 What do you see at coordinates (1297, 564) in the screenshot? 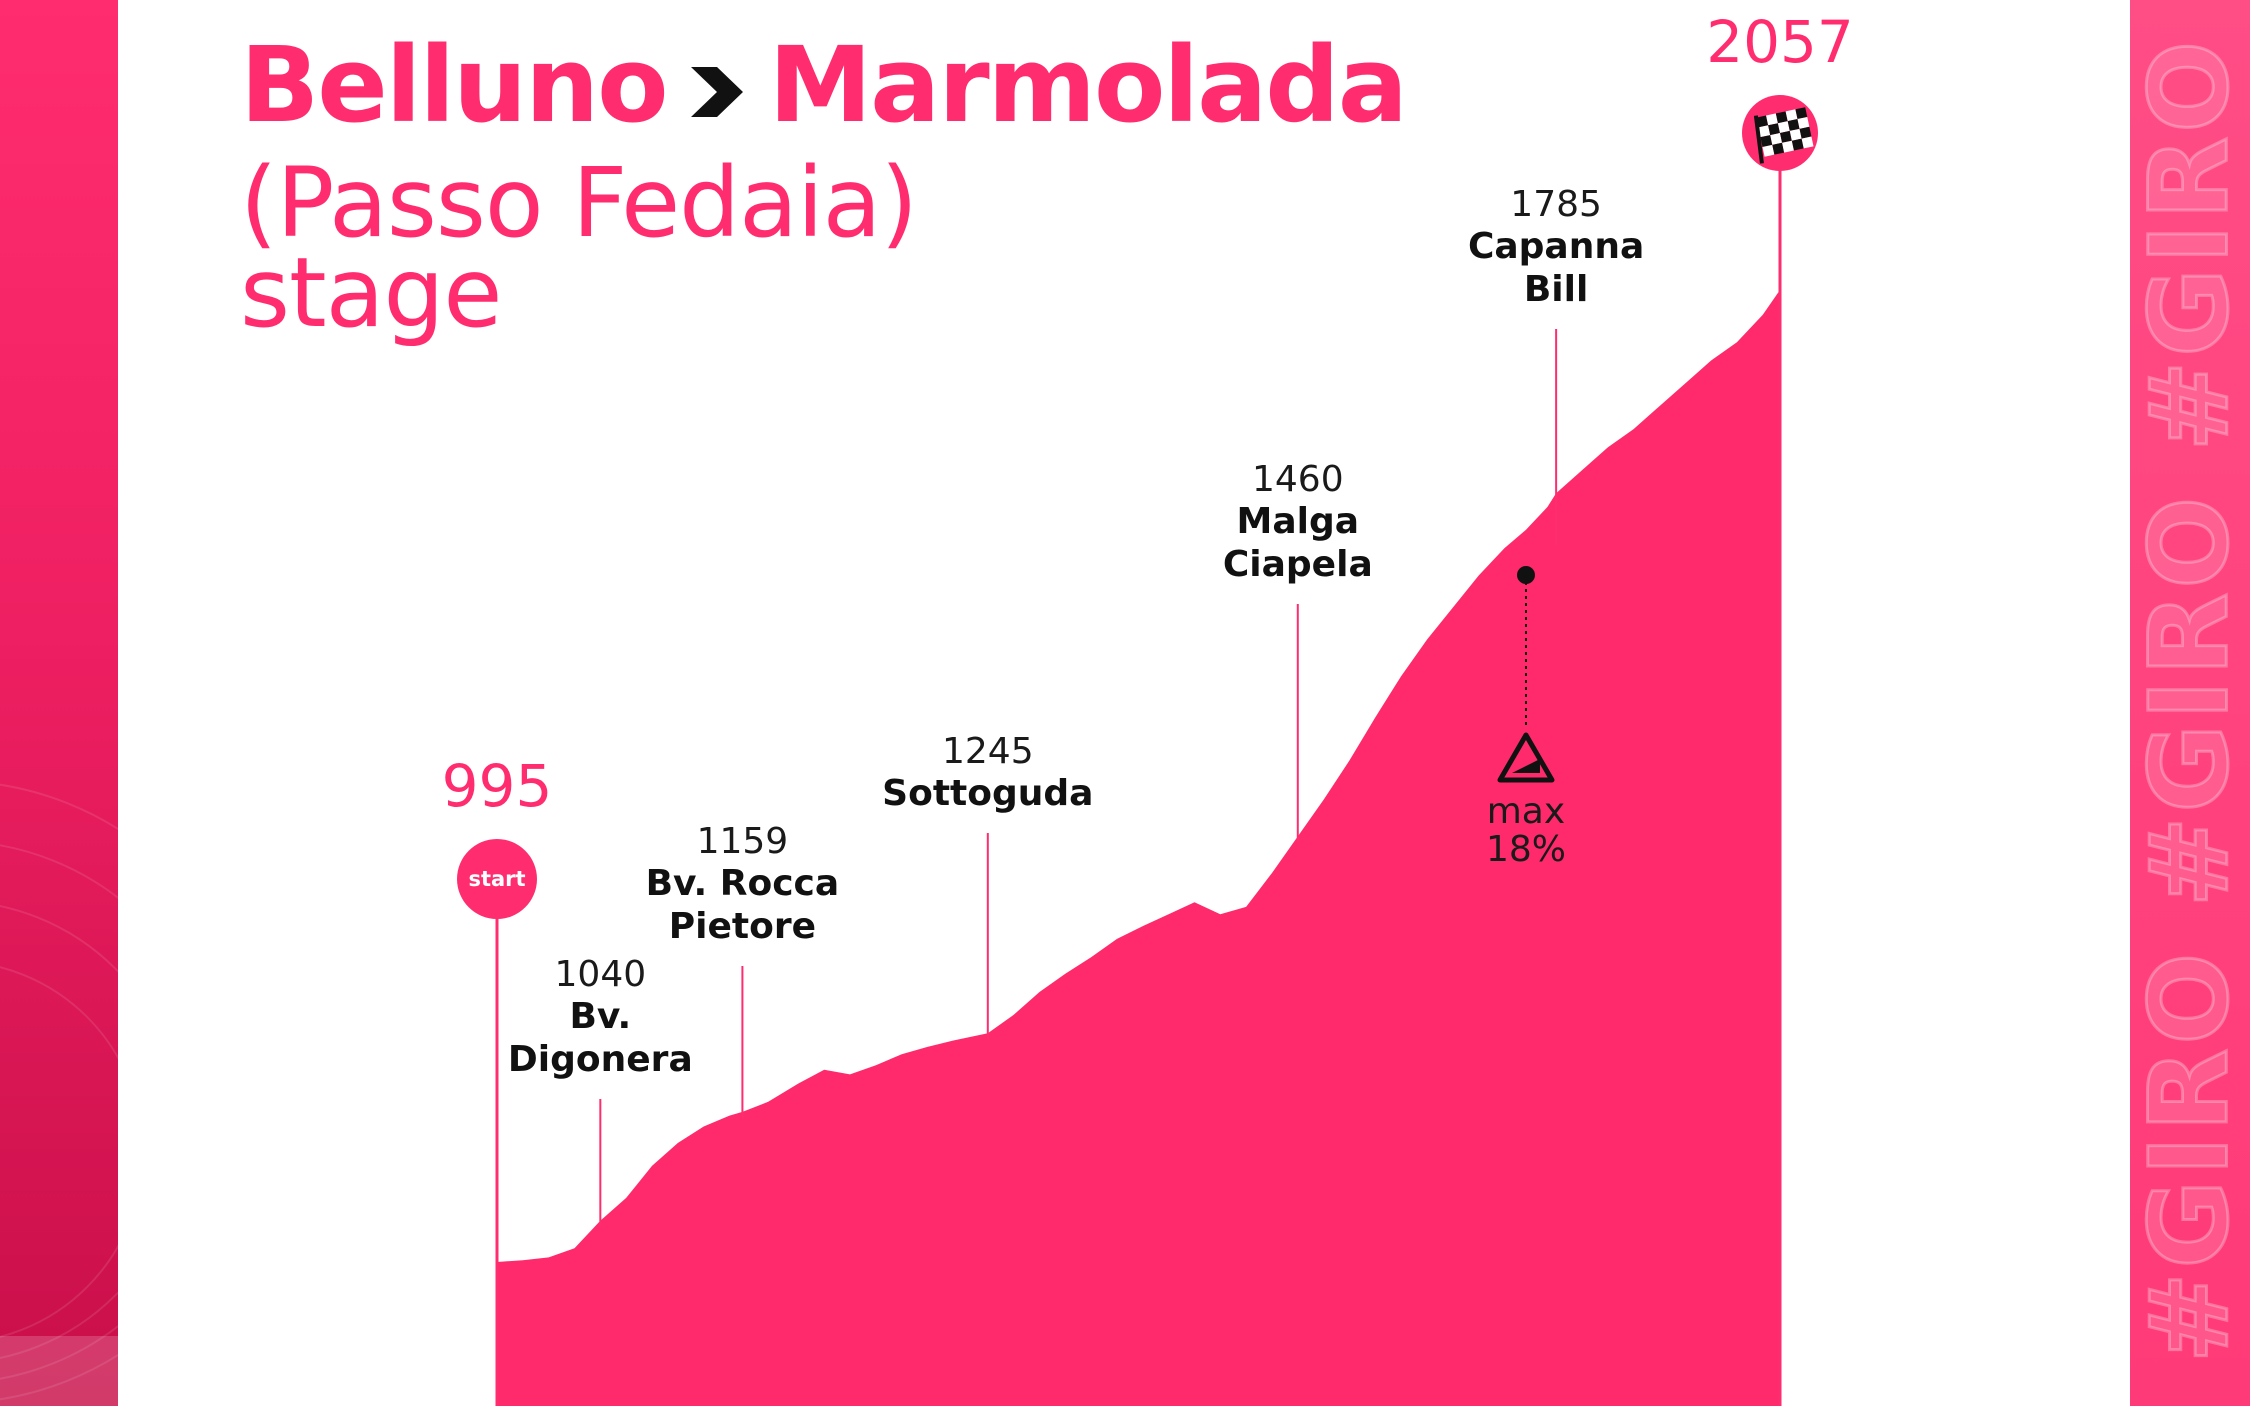
I see `waypoint-name-line: Ciapela` at bounding box center [1297, 564].